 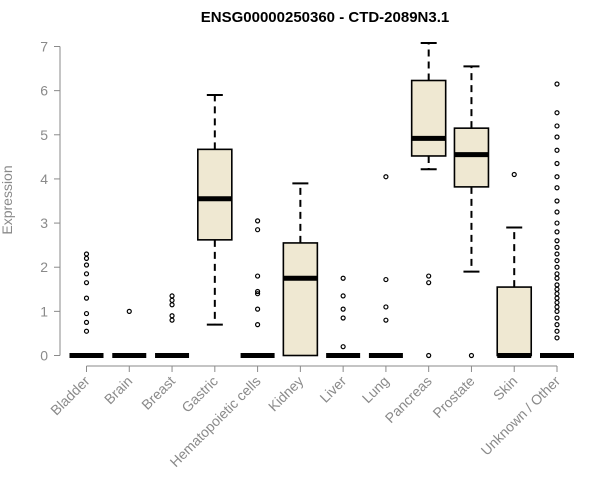 What do you see at coordinates (172, 325) in the screenshot?
I see `box-breast` at bounding box center [172, 325].